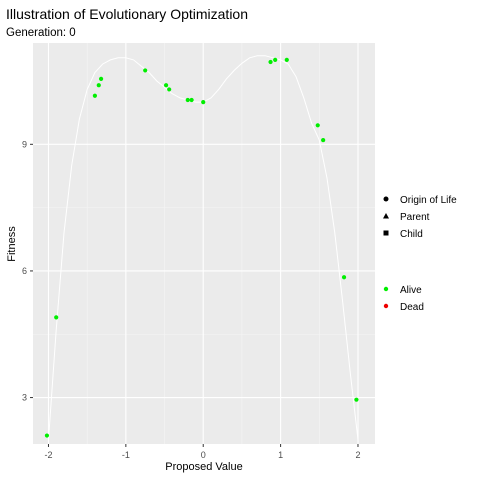  What do you see at coordinates (203, 467) in the screenshot?
I see `x-axis-label: Proposed Value` at bounding box center [203, 467].